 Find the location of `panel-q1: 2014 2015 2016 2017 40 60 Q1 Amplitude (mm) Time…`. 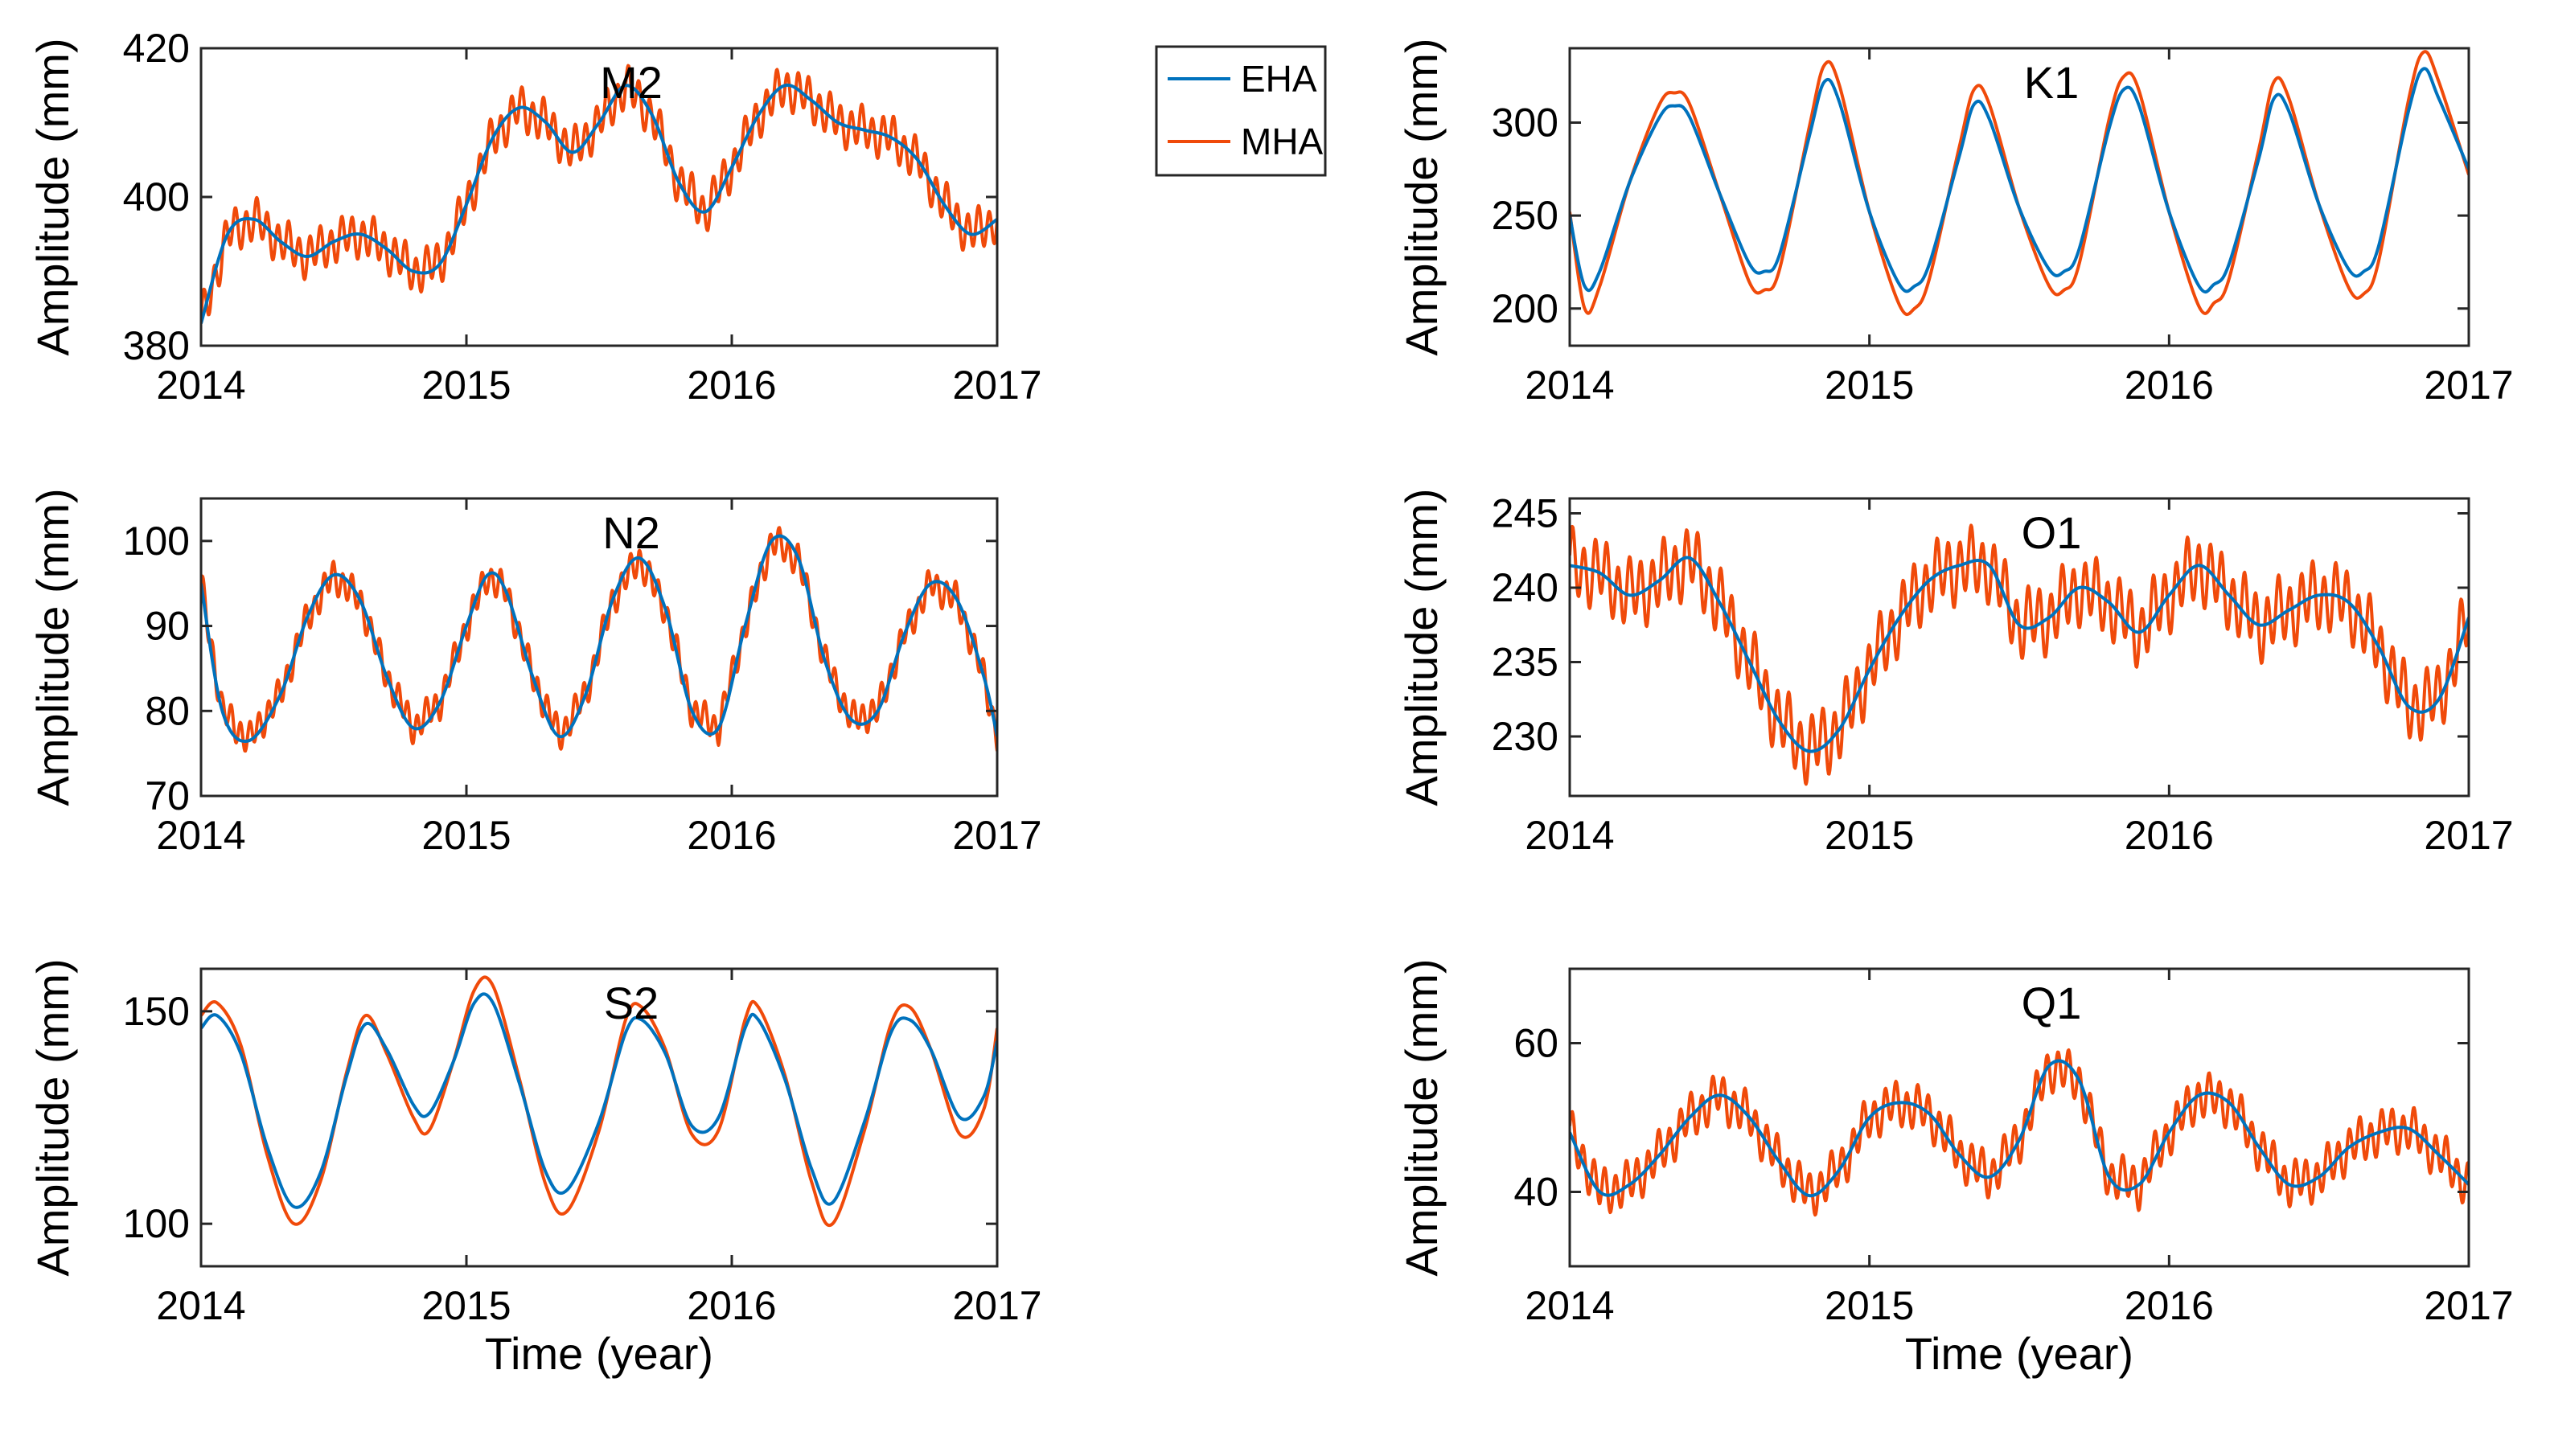

panel-q1: 2014 2015 2016 2017 40 60 Q1 Amplitude (mm) Time… is located at coordinates (1955, 1168).